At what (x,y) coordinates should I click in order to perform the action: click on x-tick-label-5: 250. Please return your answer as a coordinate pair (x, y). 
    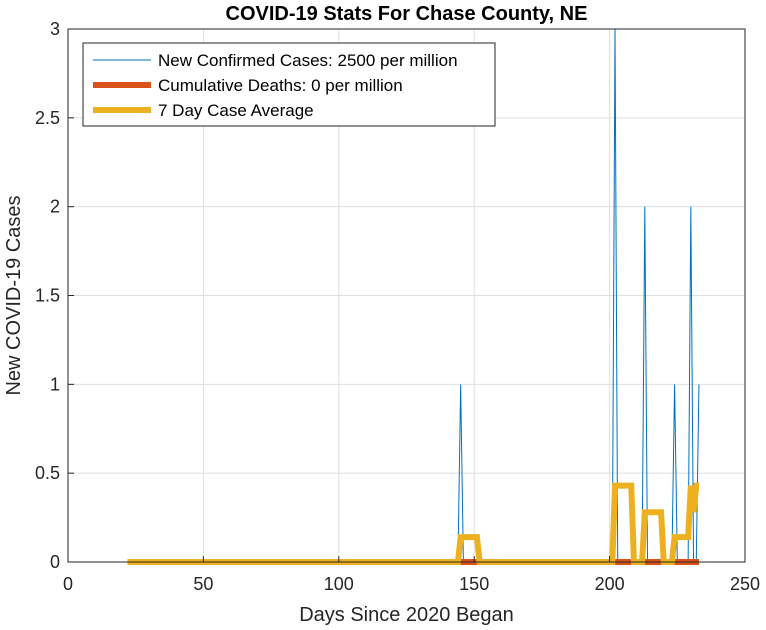
    Looking at the image, I should click on (745, 584).